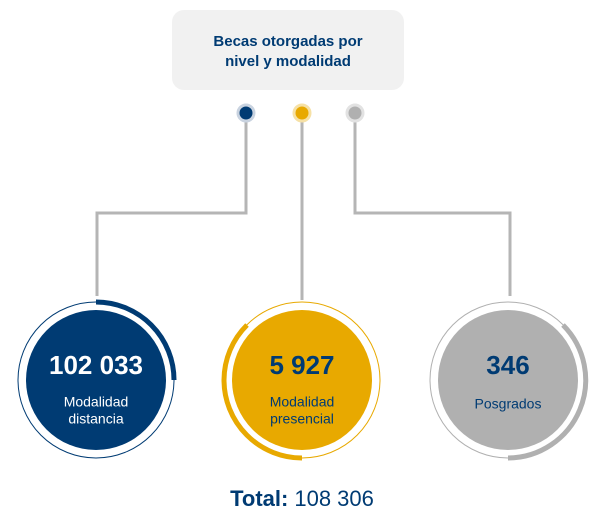 The width and height of the screenshot is (590, 517). Describe the element at coordinates (508, 404) in the screenshot. I see `node-label: Posgrados` at that location.